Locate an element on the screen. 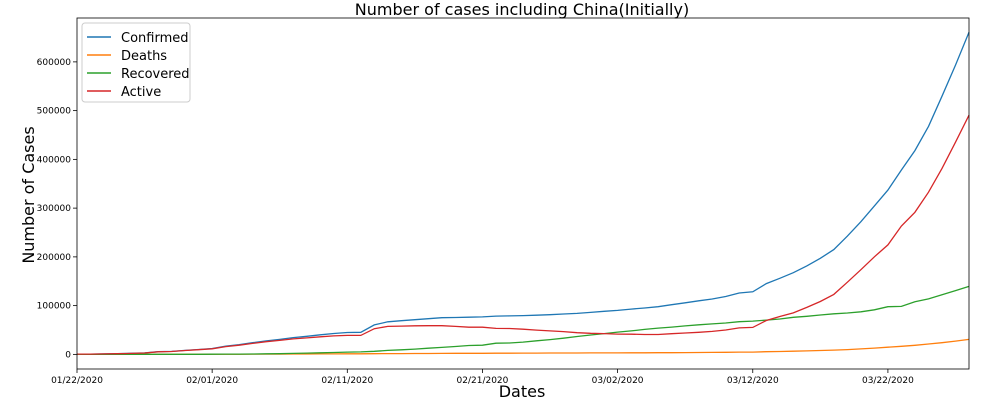 The image size is (991, 416). x-axis-label: Dates is located at coordinates (522, 391).